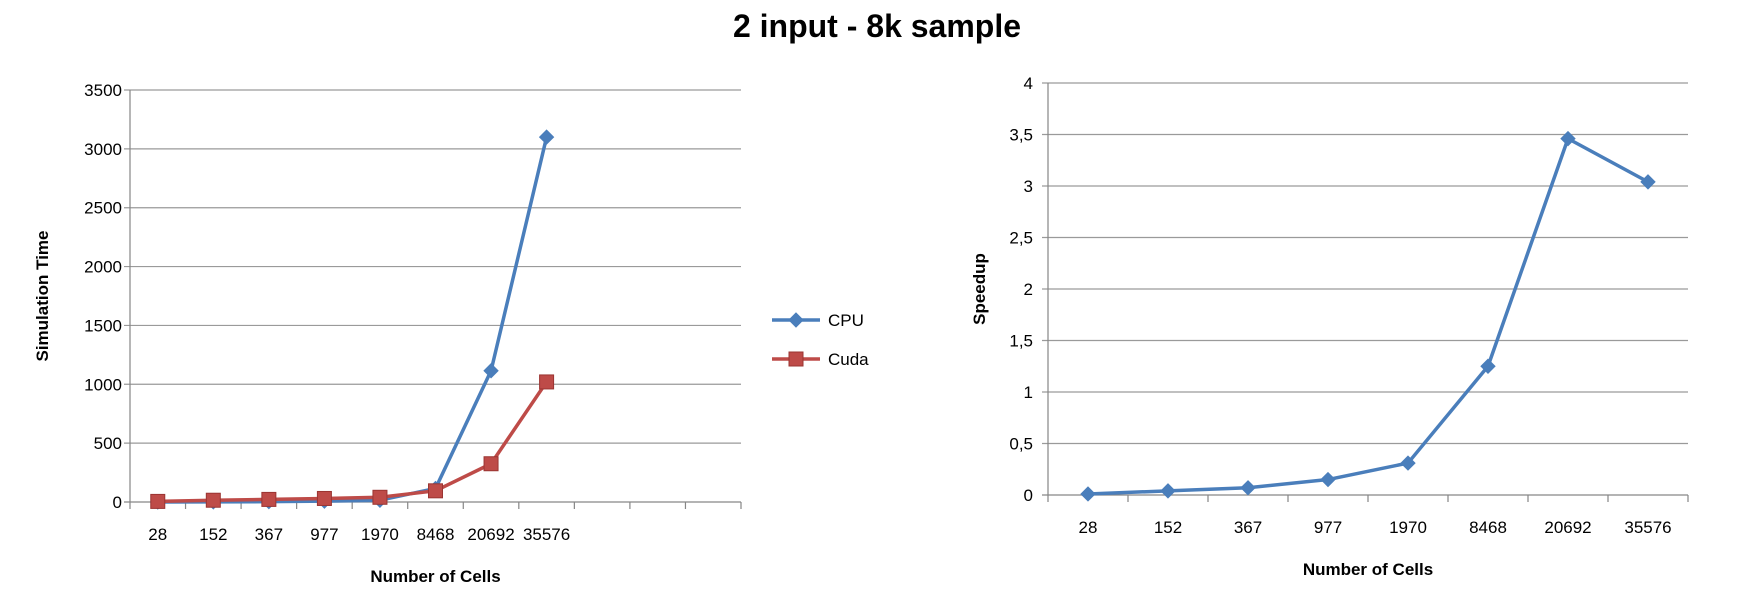  What do you see at coordinates (846, 320) in the screenshot?
I see `legend-label: CPU` at bounding box center [846, 320].